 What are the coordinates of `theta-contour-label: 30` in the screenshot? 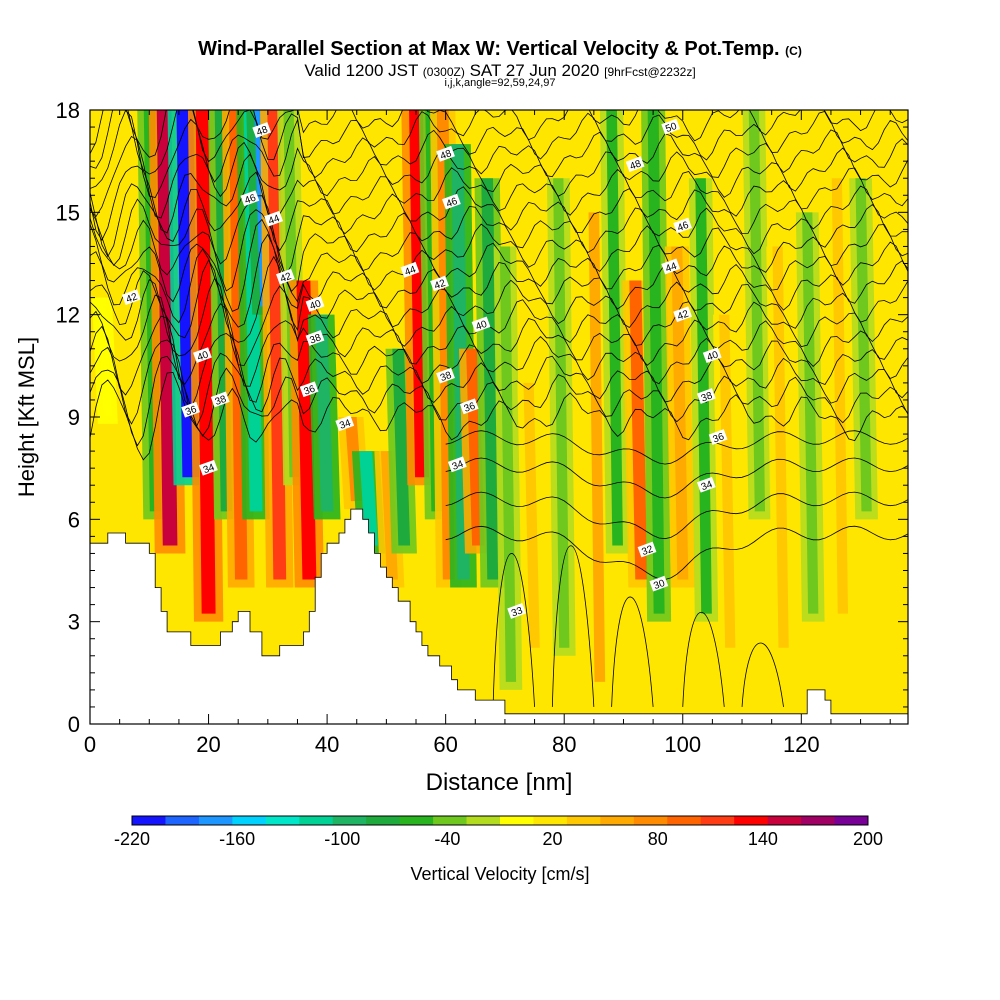 It's located at (659, 583).